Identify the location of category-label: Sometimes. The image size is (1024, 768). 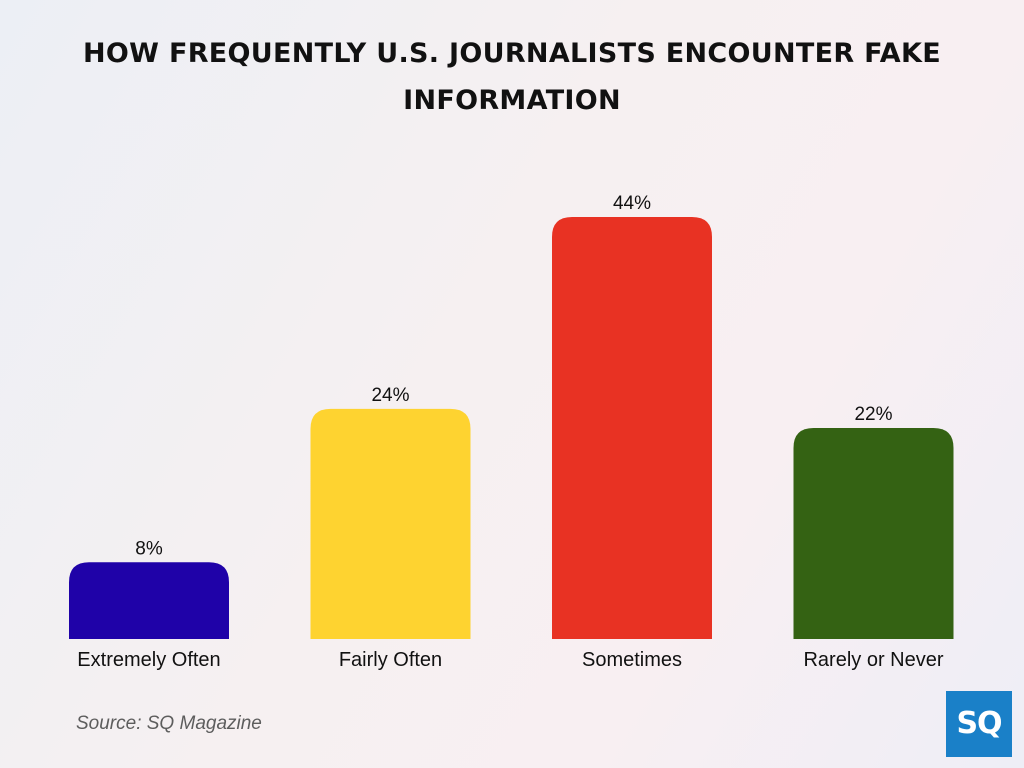
(632, 660).